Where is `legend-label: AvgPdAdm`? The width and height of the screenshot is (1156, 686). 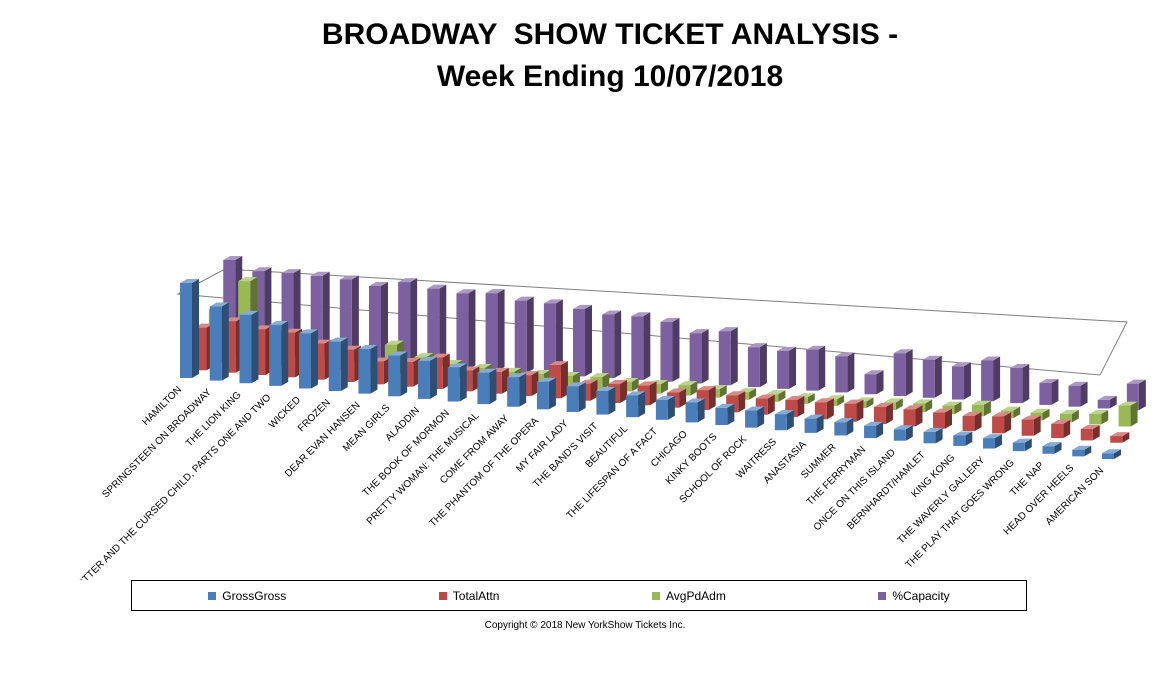
legend-label: AvgPdAdm is located at coordinates (696, 595).